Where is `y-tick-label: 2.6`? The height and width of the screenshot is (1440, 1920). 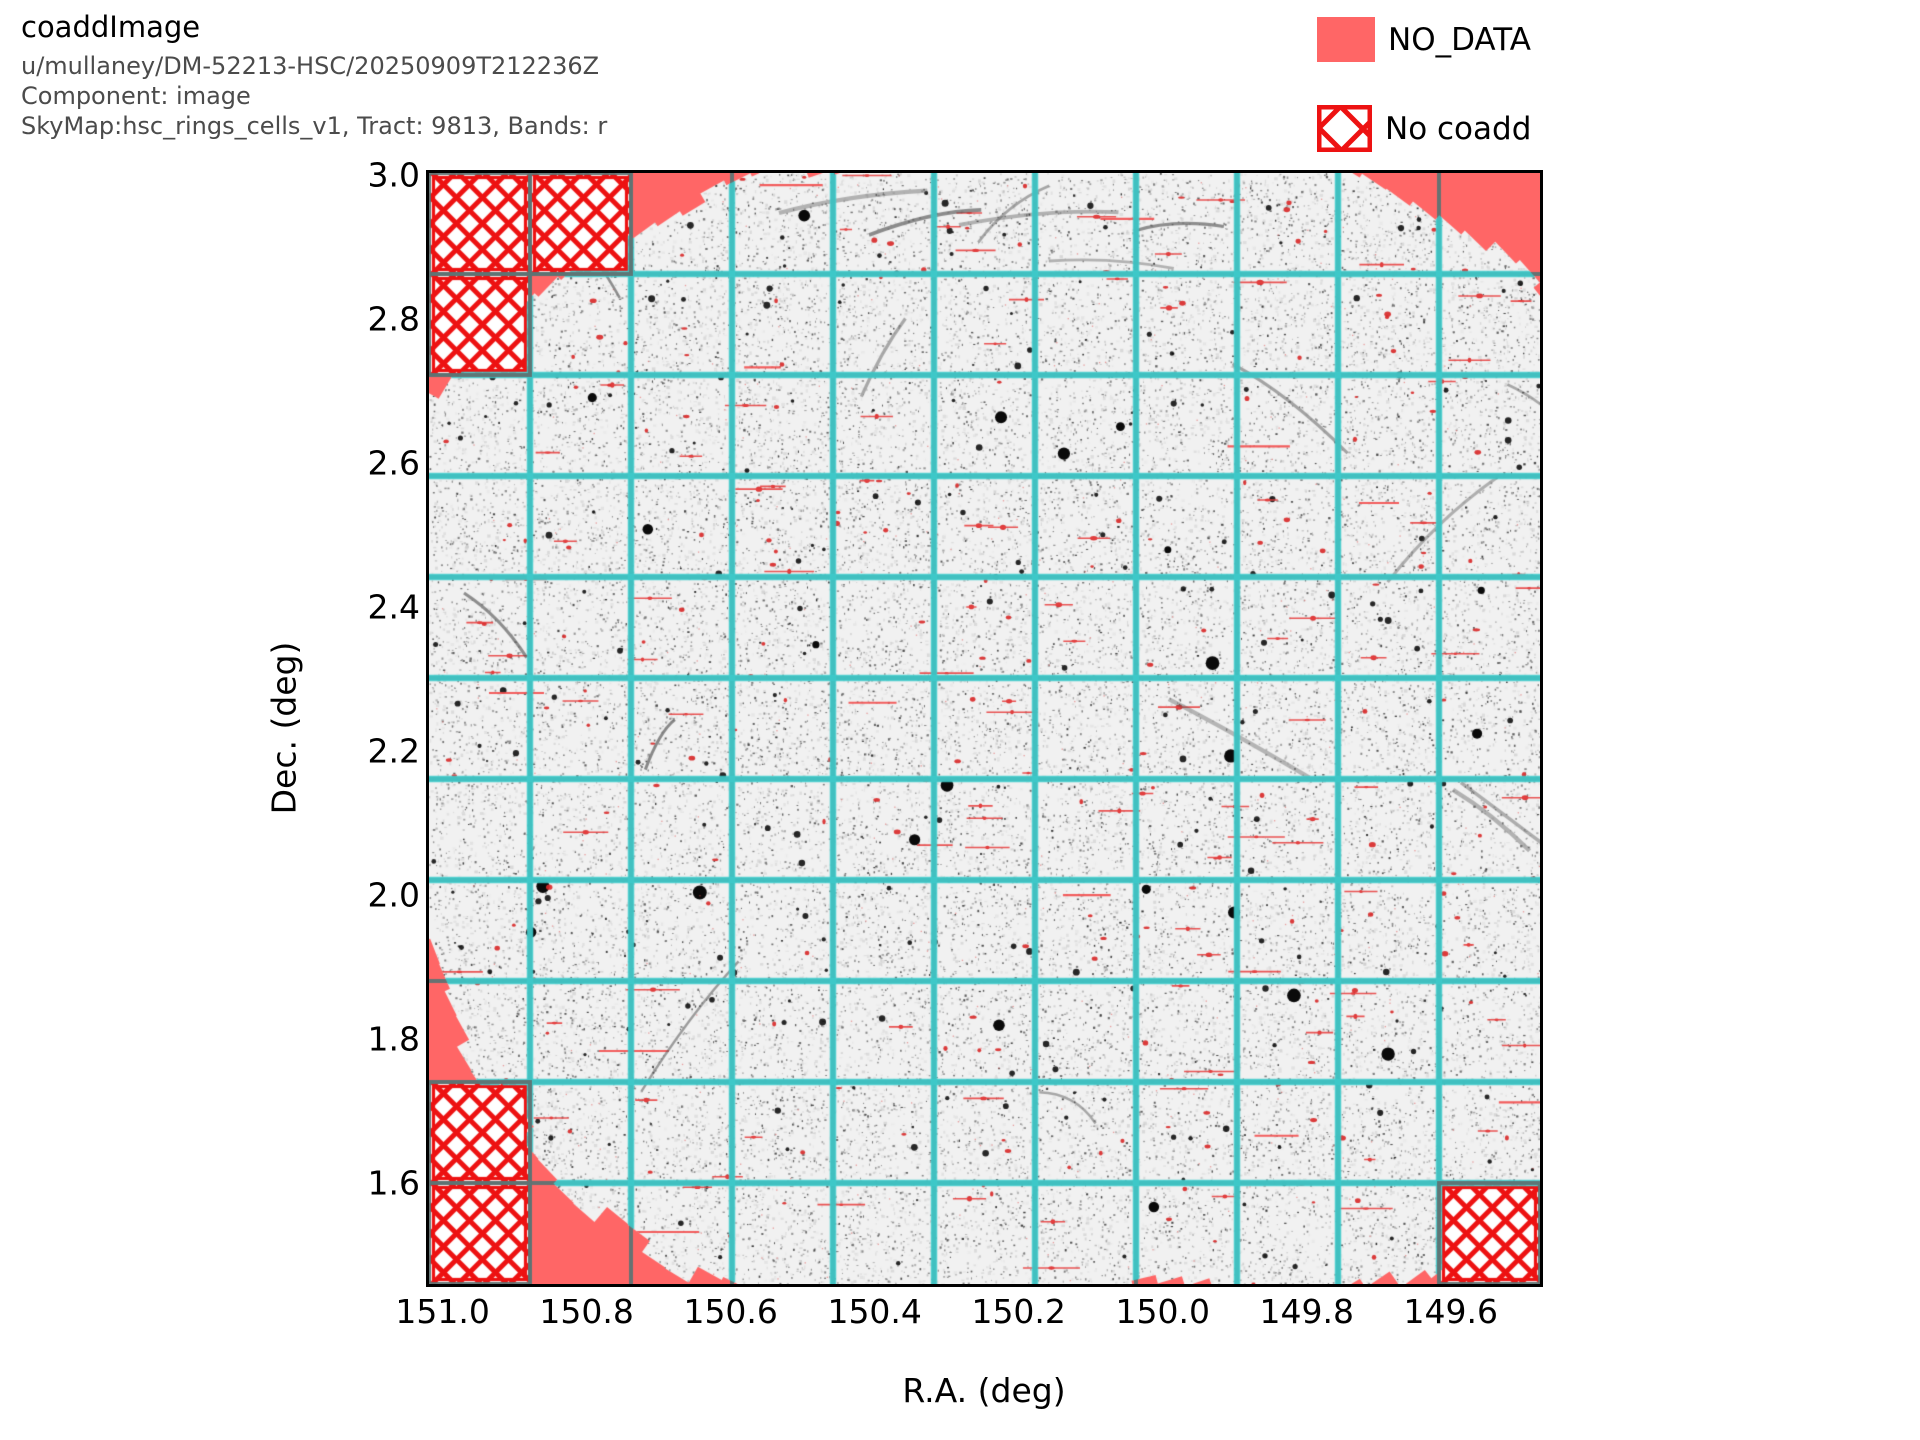
y-tick-label: 2.6 is located at coordinates (393, 463).